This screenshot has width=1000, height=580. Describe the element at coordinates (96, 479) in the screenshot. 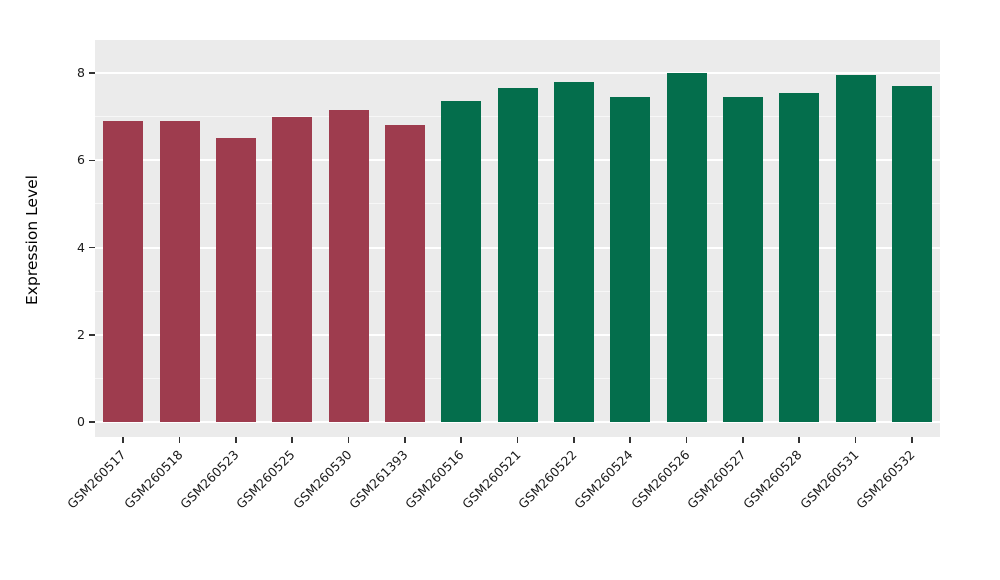

I see `x-tick-label: GSM260517` at that location.